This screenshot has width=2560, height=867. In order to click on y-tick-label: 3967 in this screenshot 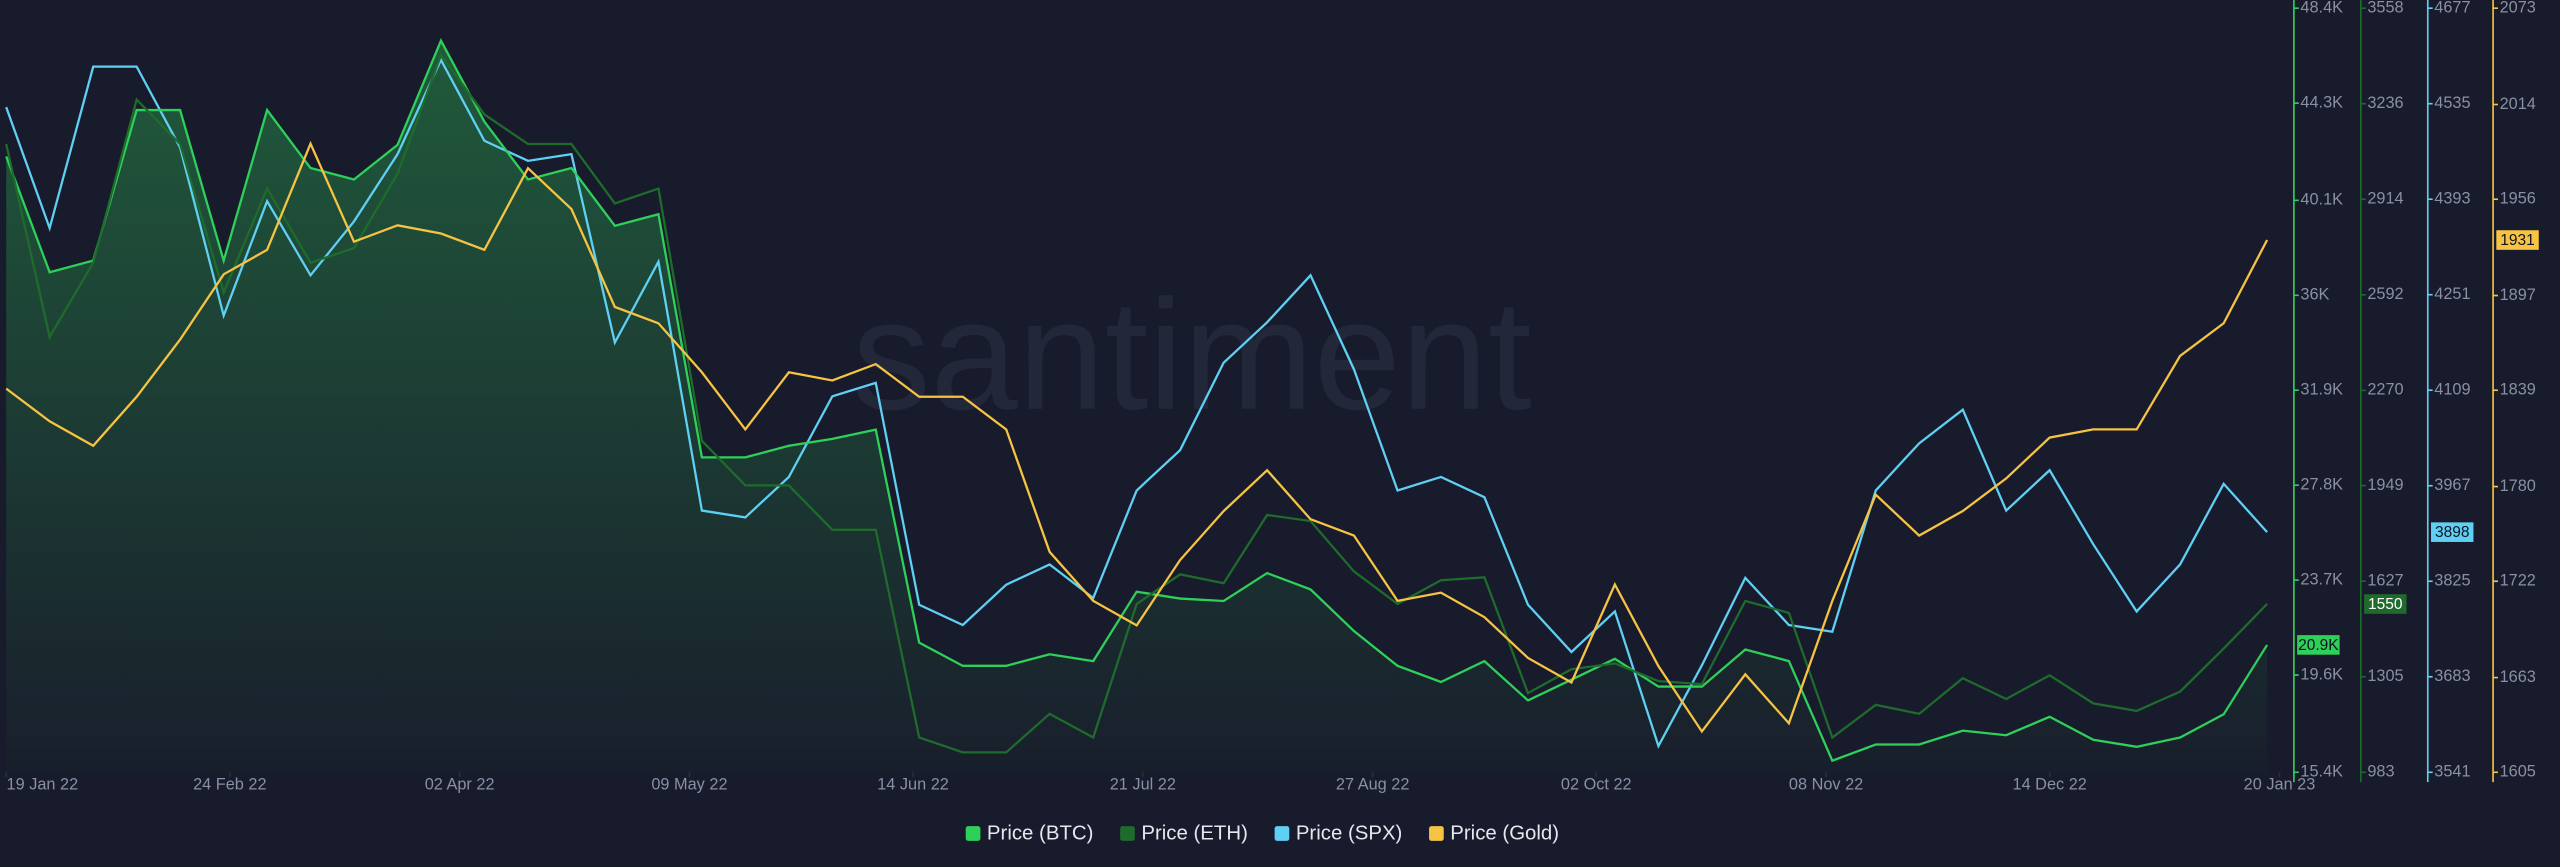, I will do `click(2452, 485)`.